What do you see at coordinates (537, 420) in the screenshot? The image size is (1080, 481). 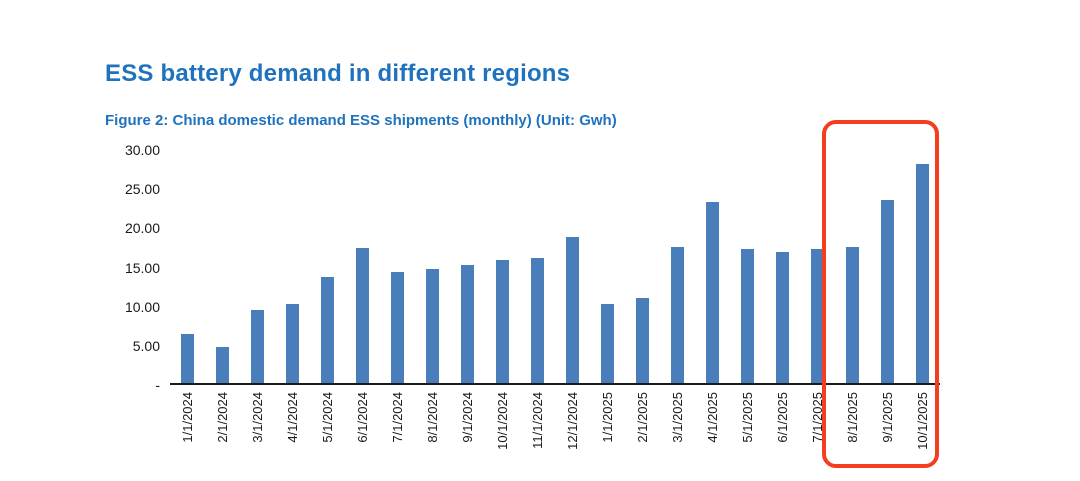 I see `x-axis-label: 11/1/2024` at bounding box center [537, 420].